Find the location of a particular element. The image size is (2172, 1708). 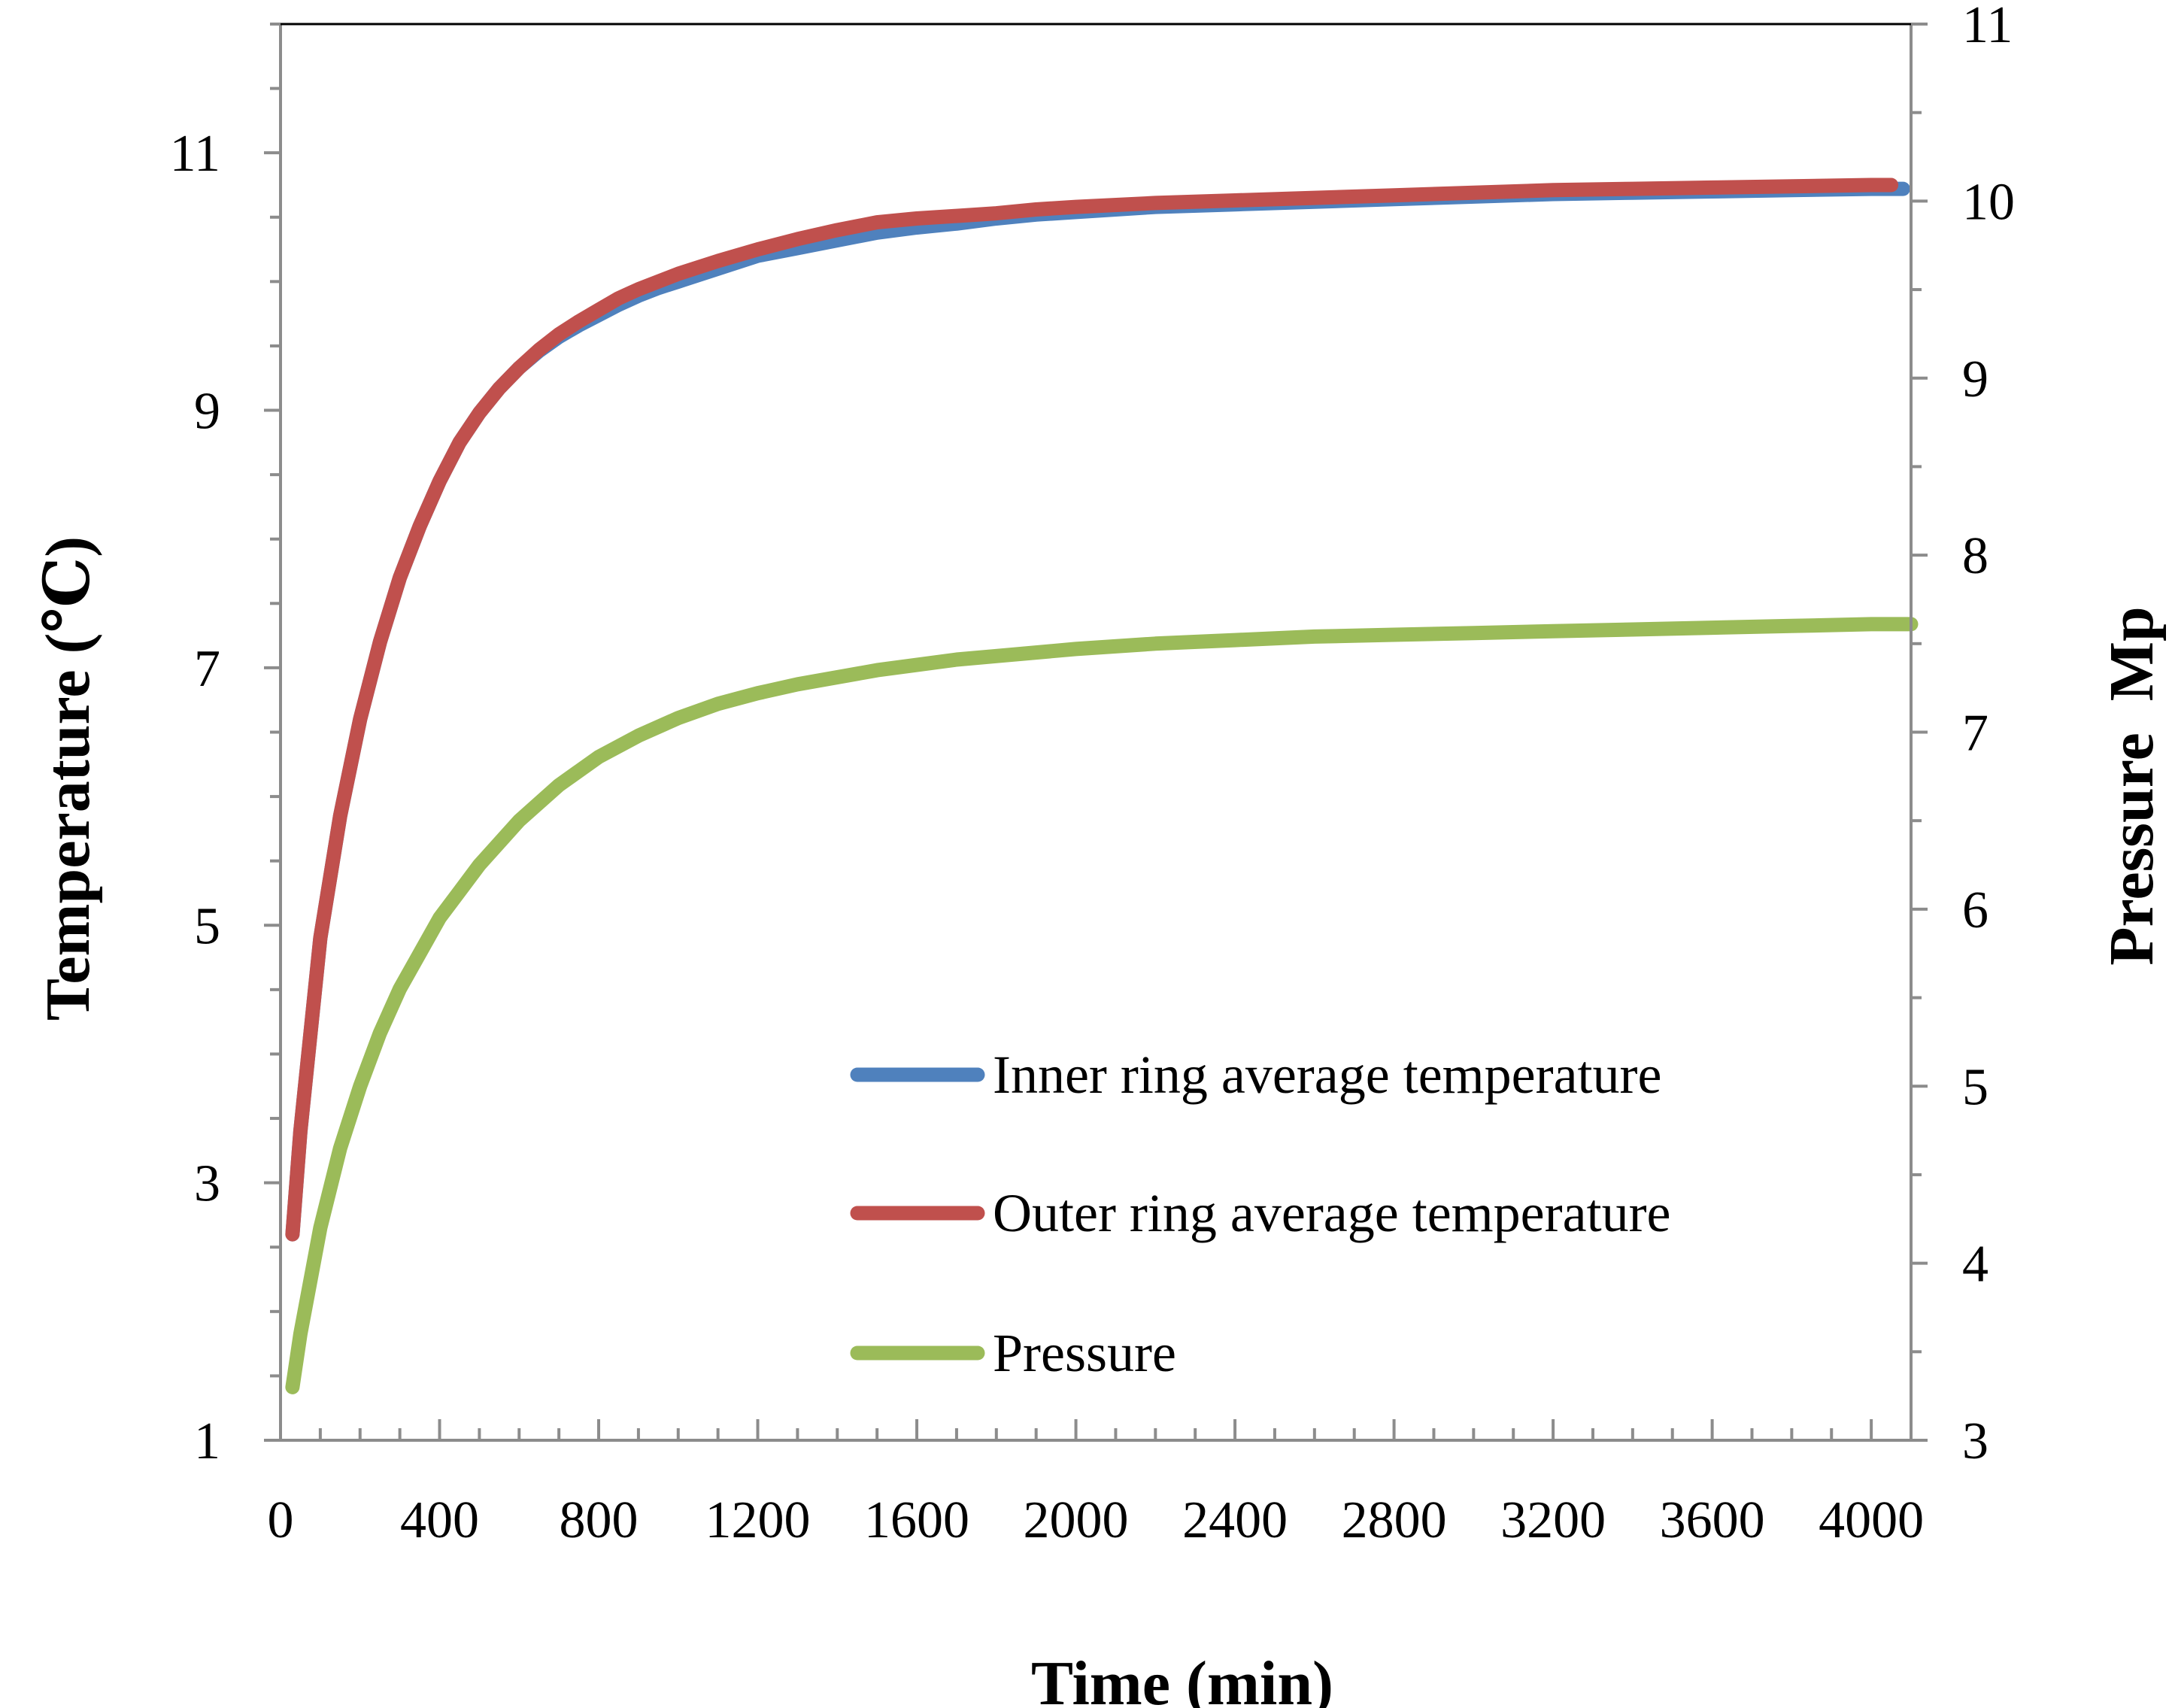

y2-tick-label: 7 is located at coordinates (1975, 734).